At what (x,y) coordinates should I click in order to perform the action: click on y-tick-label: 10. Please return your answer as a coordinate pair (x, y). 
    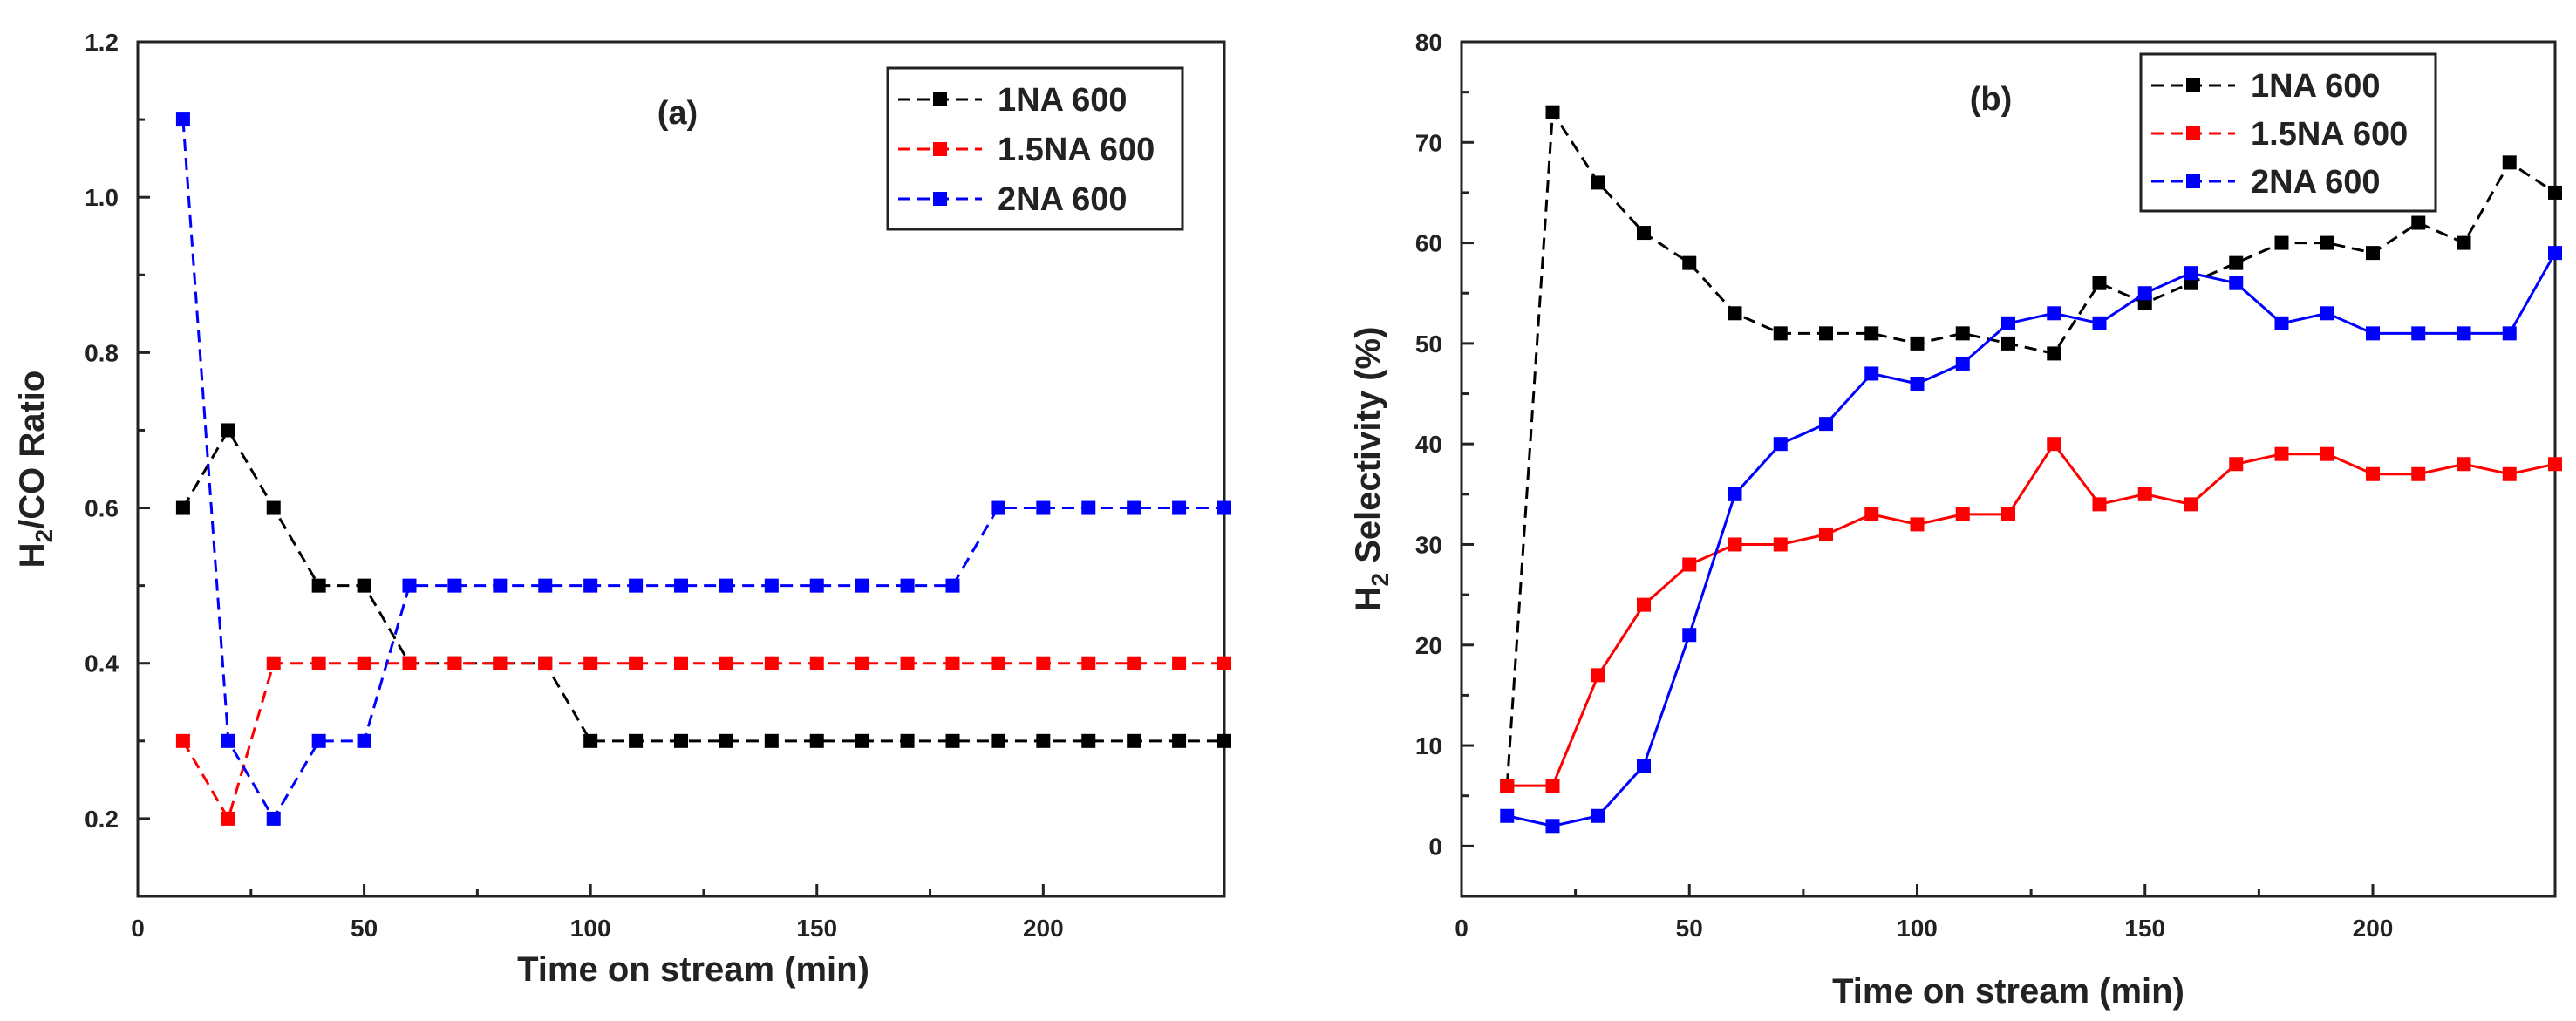
    Looking at the image, I should click on (1428, 745).